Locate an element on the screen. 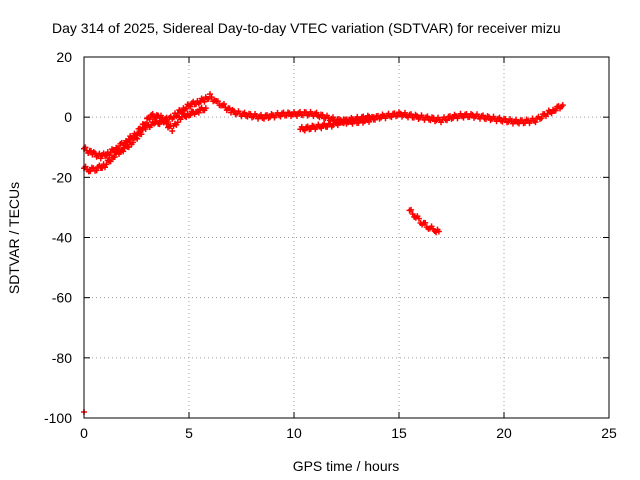 This screenshot has height=480, width=640. y-tick-label: -40 is located at coordinates (62, 238).